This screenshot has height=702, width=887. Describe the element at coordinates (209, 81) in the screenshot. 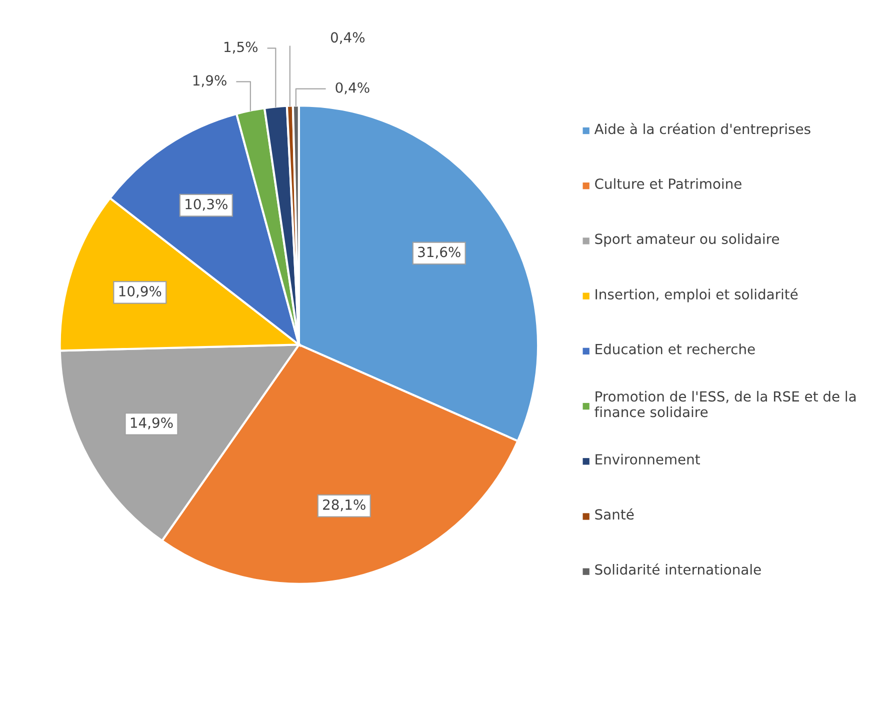

I see `data-label: 1,9%` at that location.